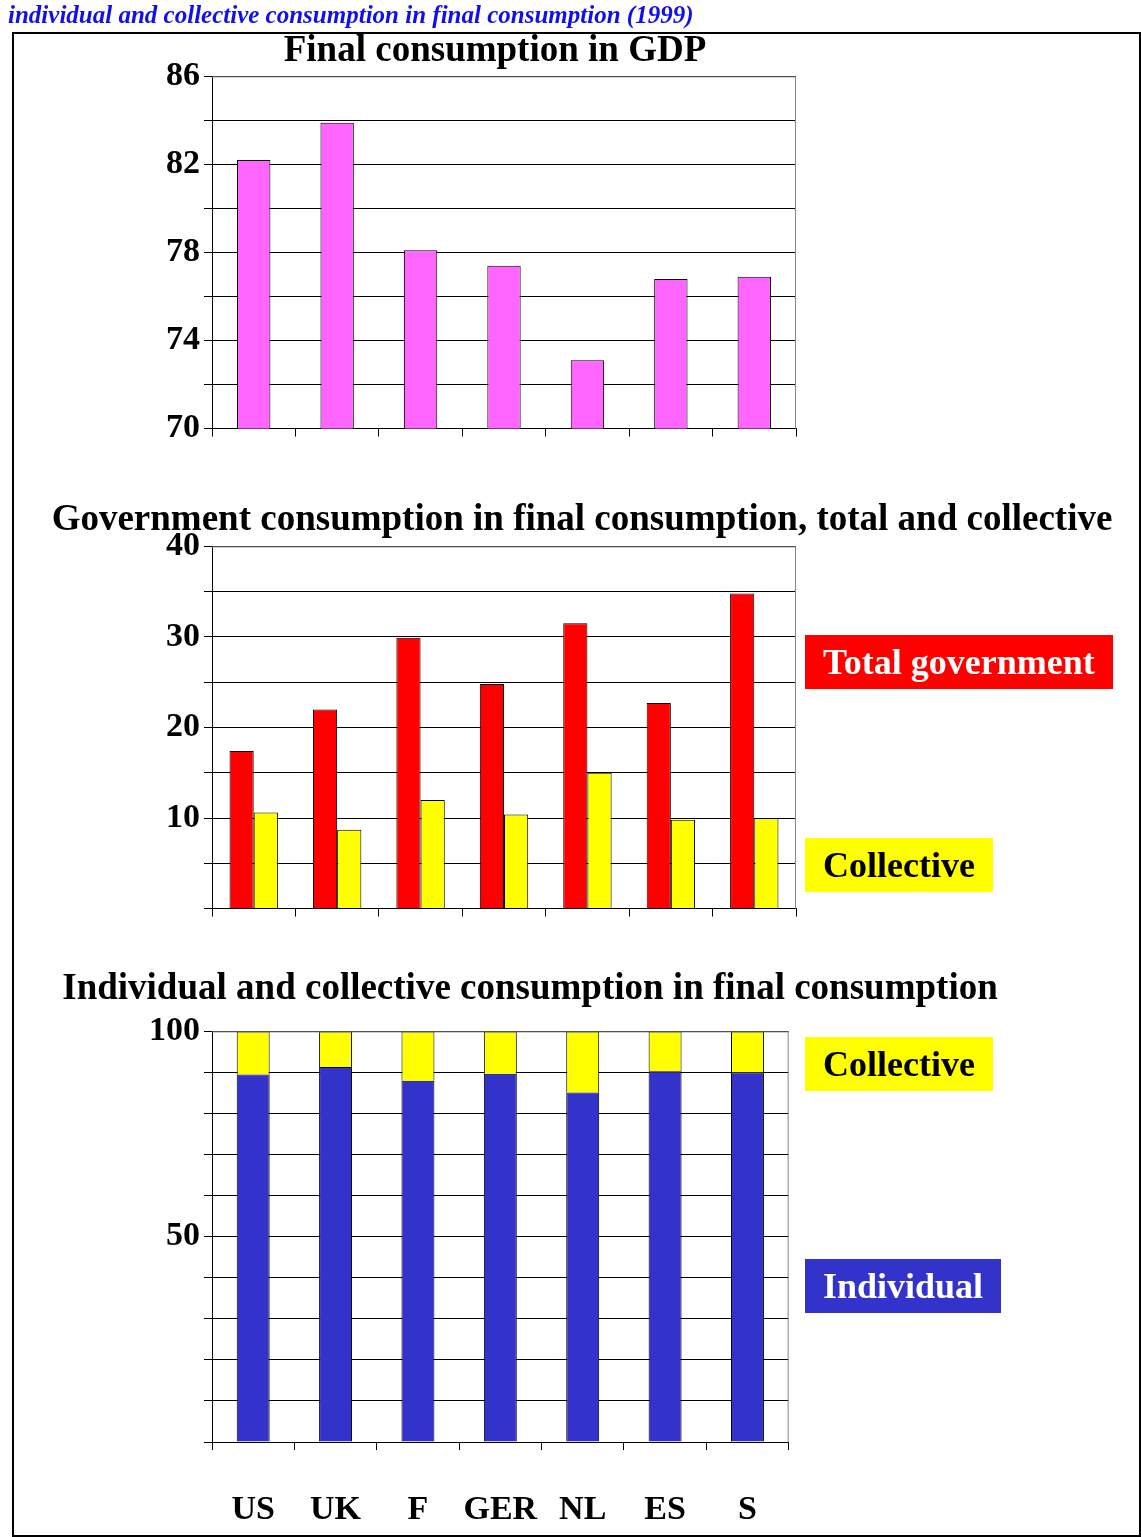 The image size is (1141, 1537). I want to click on chart-title: Final consumption in GDP, so click(495, 49).